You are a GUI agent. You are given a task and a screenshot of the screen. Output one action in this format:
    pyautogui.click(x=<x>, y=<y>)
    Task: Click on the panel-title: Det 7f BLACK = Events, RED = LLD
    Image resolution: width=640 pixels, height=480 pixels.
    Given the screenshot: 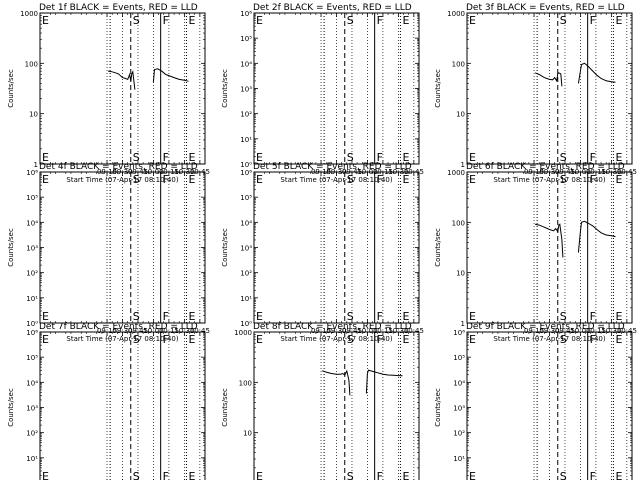 What is the action you would take?
    pyautogui.click(x=118, y=327)
    